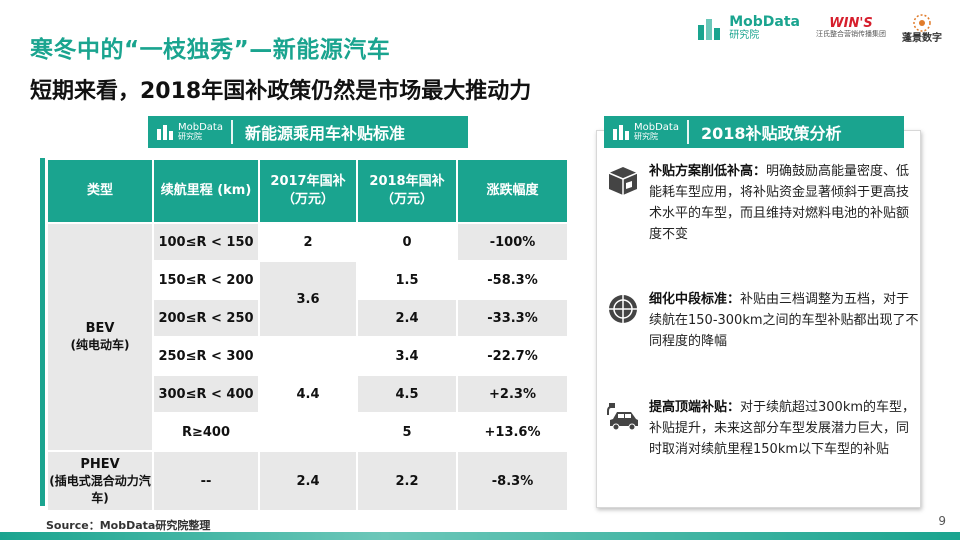  Describe the element at coordinates (308, 242) in the screenshot. I see `y2017-cell: 2` at that location.